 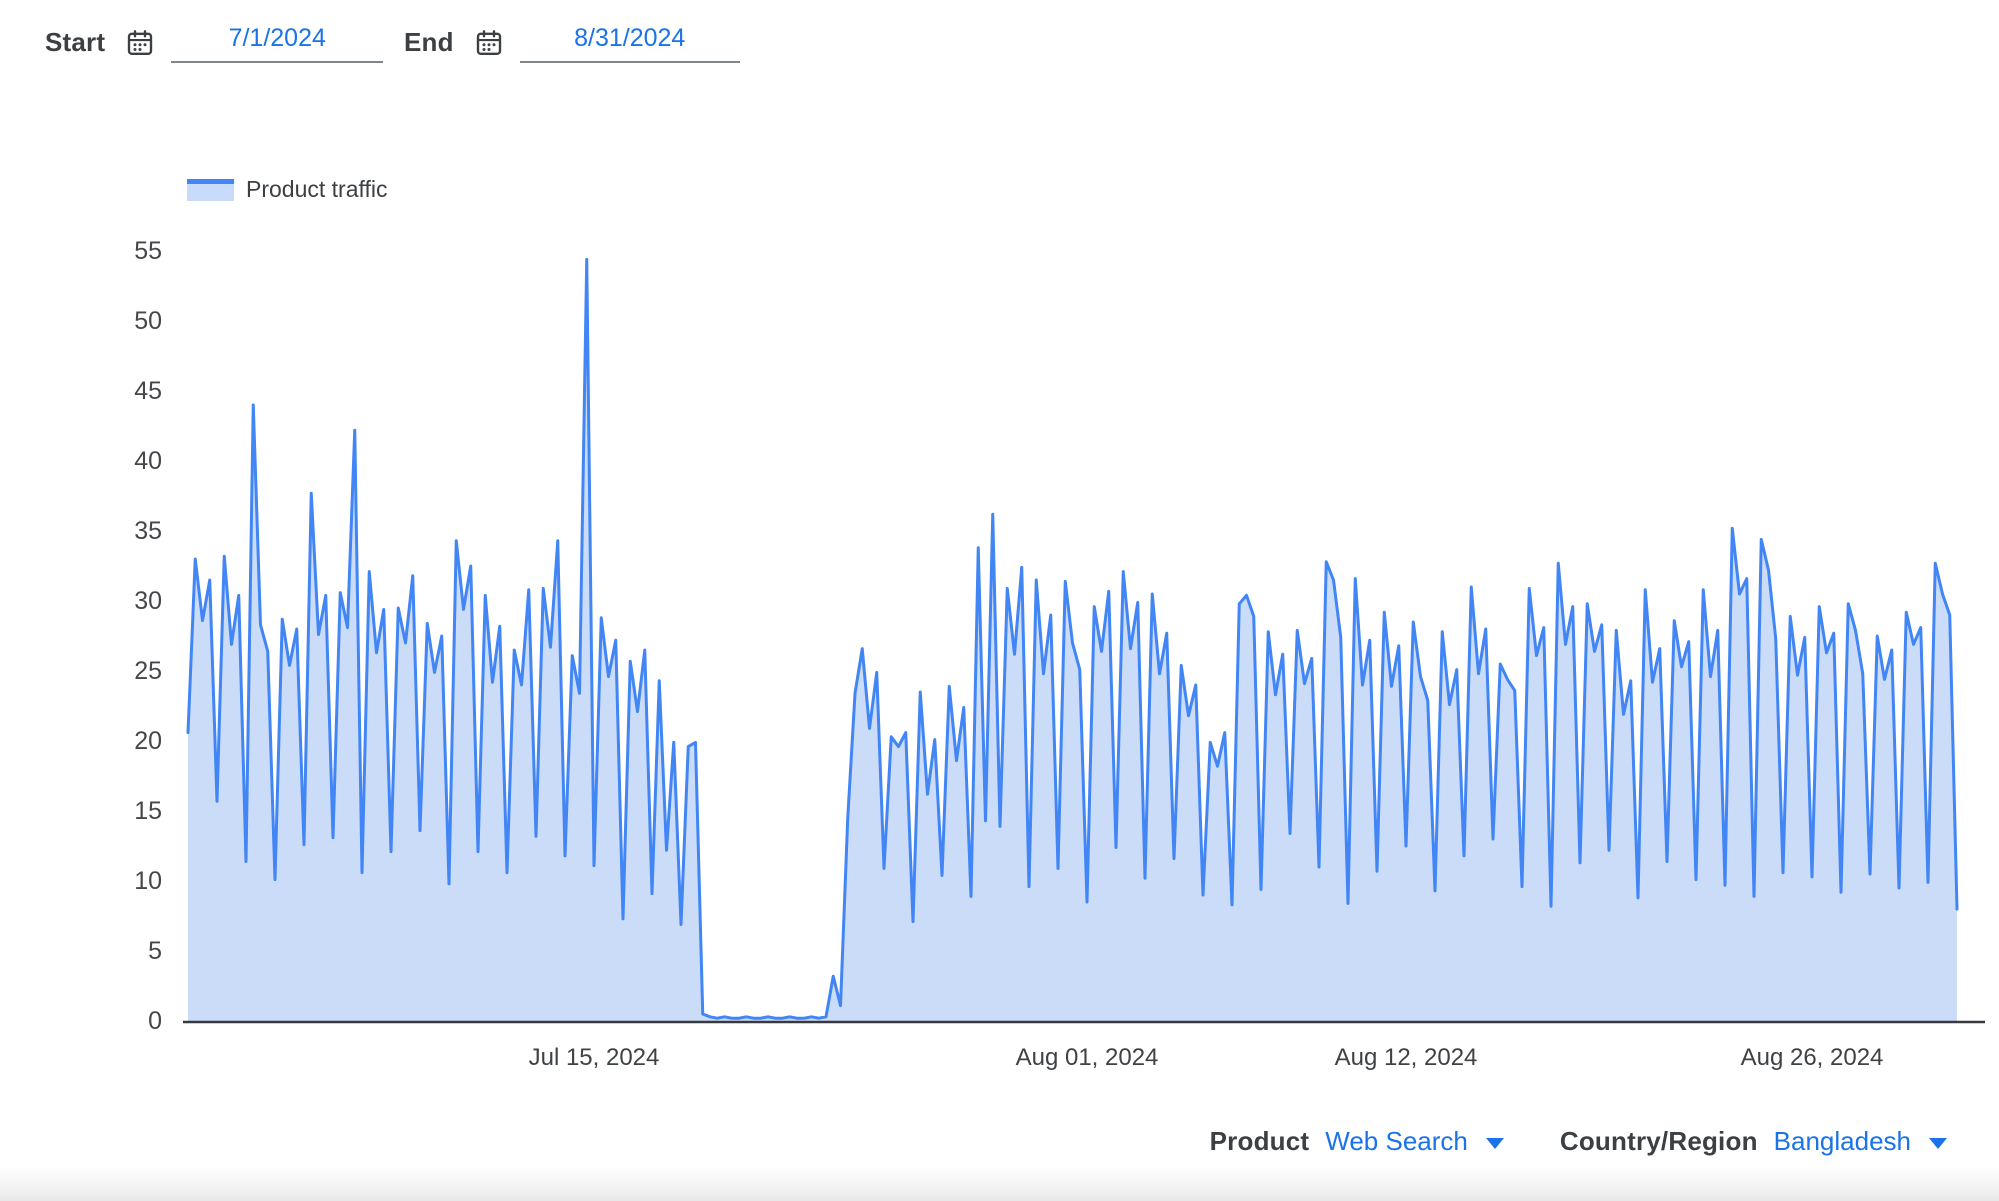 What do you see at coordinates (1406, 1057) in the screenshot?
I see `x-axis-tick-label: Aug 12, 2024` at bounding box center [1406, 1057].